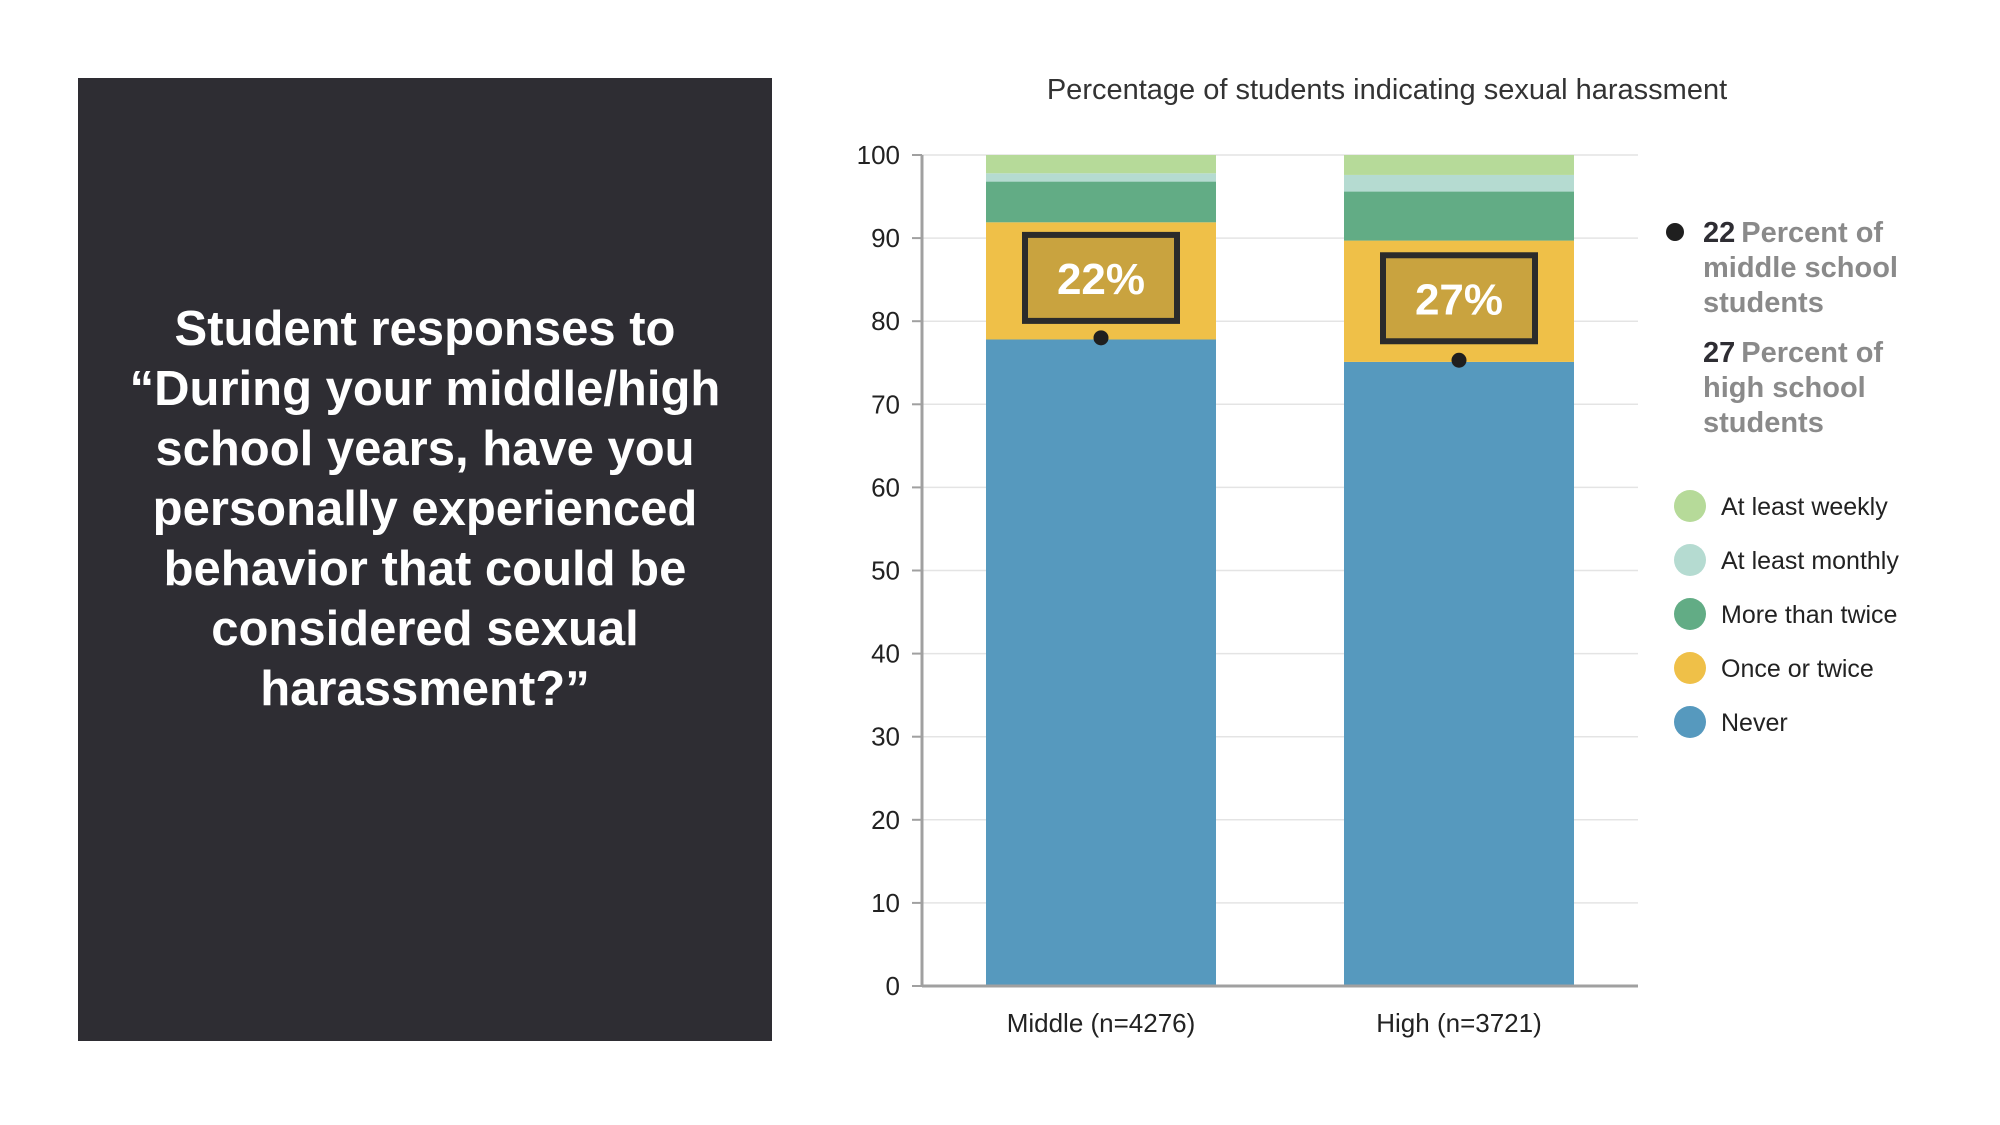 Image resolution: width=2000 pixels, height=1125 pixels. What do you see at coordinates (1280, 299) in the screenshot?
I see `highlights: 22% 27%` at bounding box center [1280, 299].